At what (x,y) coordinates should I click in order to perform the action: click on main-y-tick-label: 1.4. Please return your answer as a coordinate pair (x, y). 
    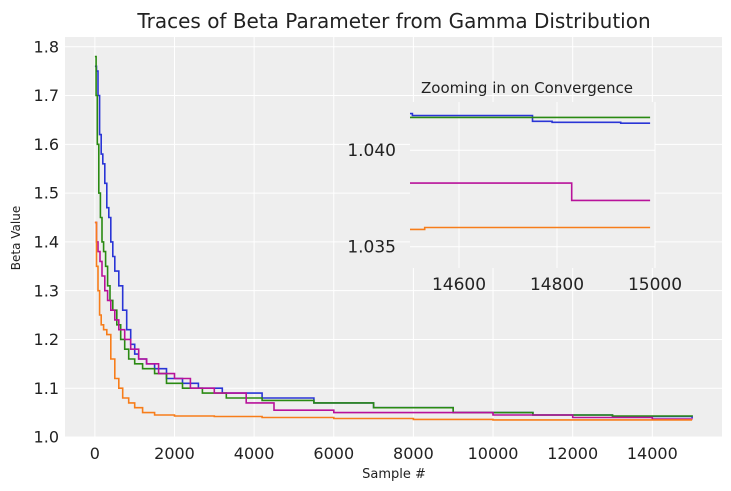
    Looking at the image, I should click on (46, 241).